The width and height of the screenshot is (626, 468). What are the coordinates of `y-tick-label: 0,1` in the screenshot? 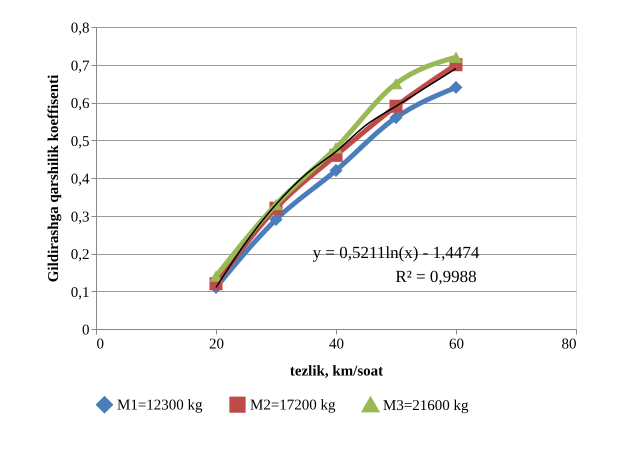 It's located at (80, 292).